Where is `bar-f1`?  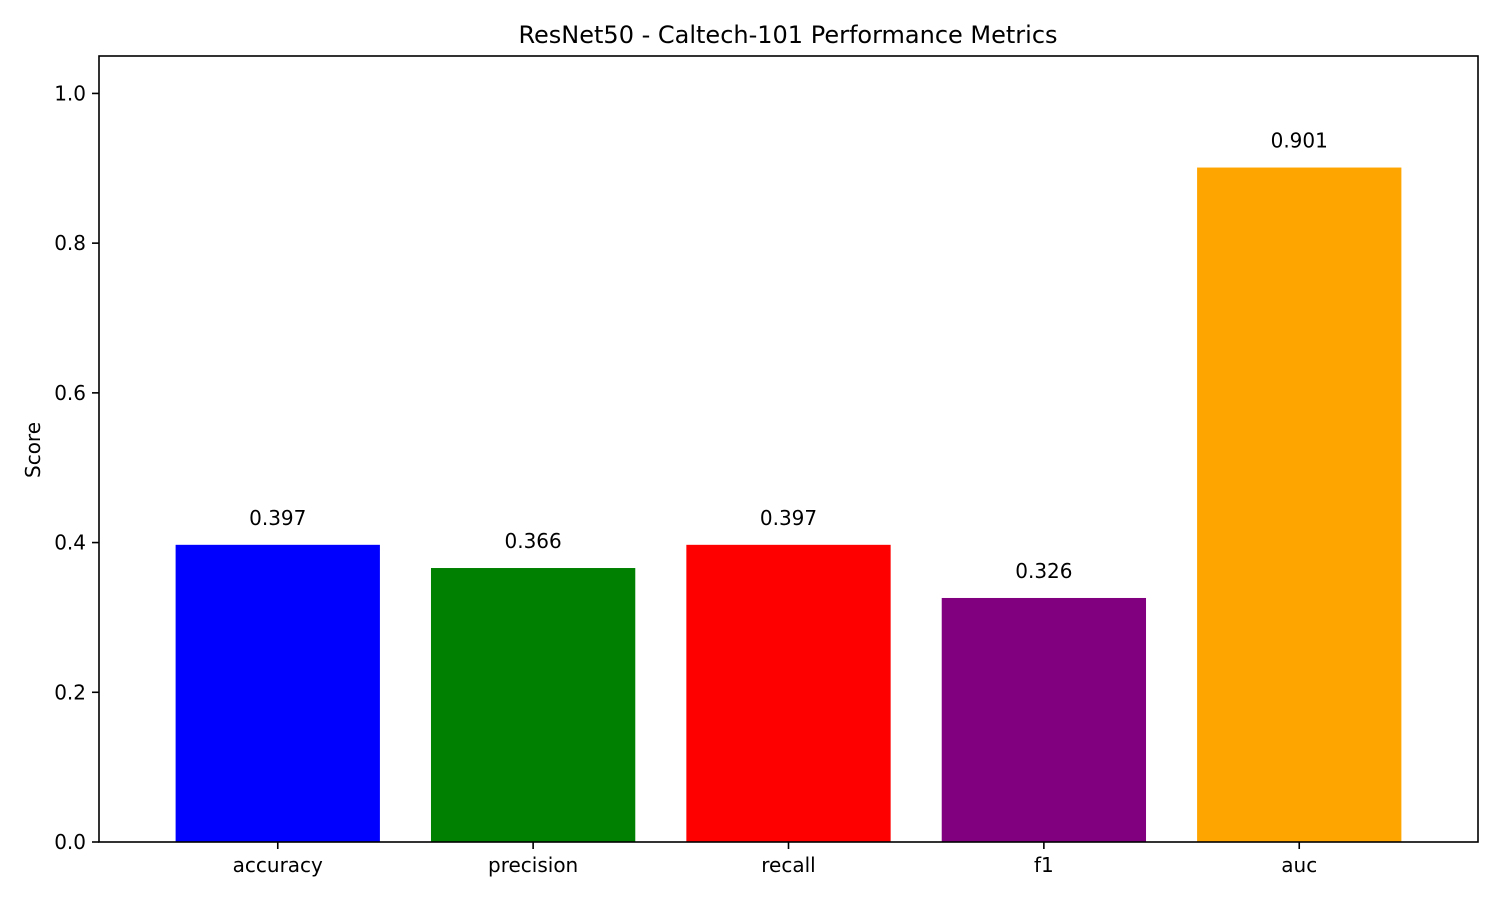
bar-f1 is located at coordinates (1044, 719).